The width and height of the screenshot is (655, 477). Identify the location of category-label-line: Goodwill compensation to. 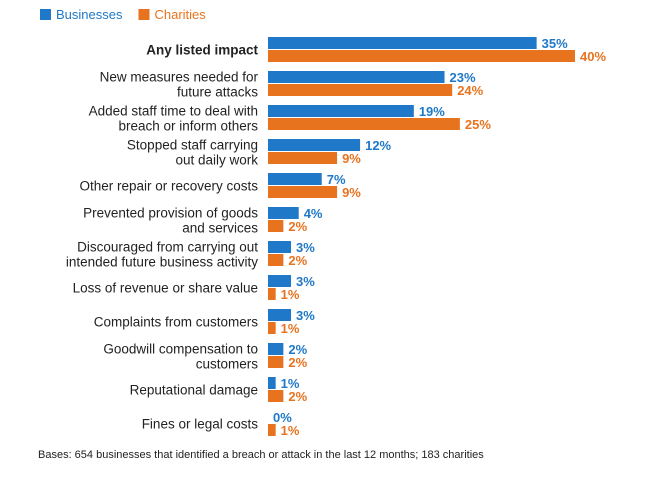
(180, 349).